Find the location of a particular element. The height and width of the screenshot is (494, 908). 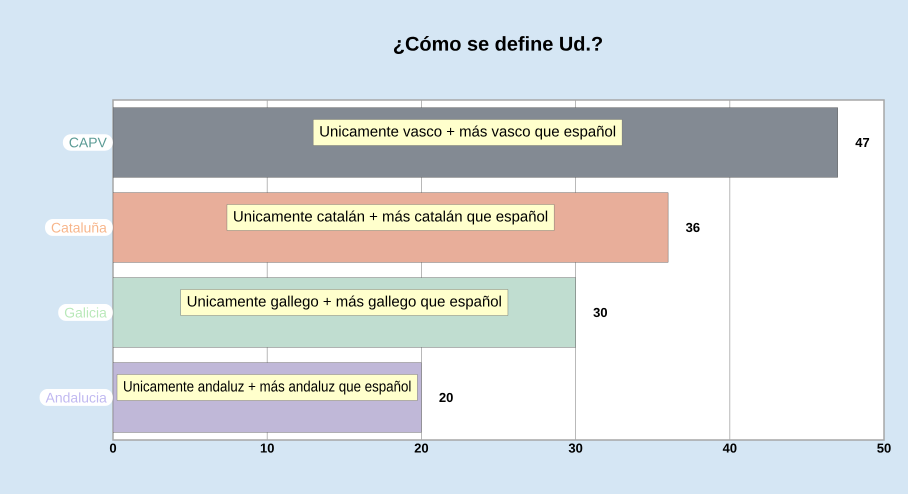

data-label: 20 is located at coordinates (446, 397).